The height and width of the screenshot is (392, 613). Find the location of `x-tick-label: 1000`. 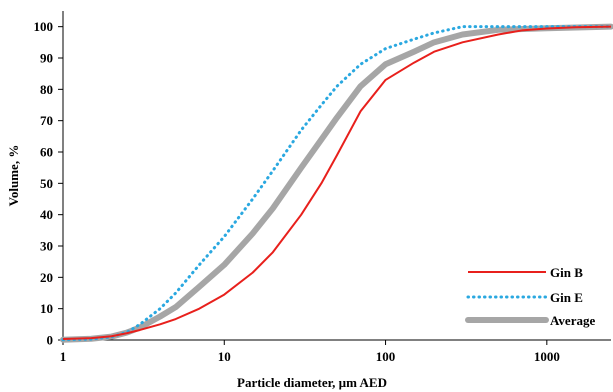

x-tick-label: 1000 is located at coordinates (547, 356).